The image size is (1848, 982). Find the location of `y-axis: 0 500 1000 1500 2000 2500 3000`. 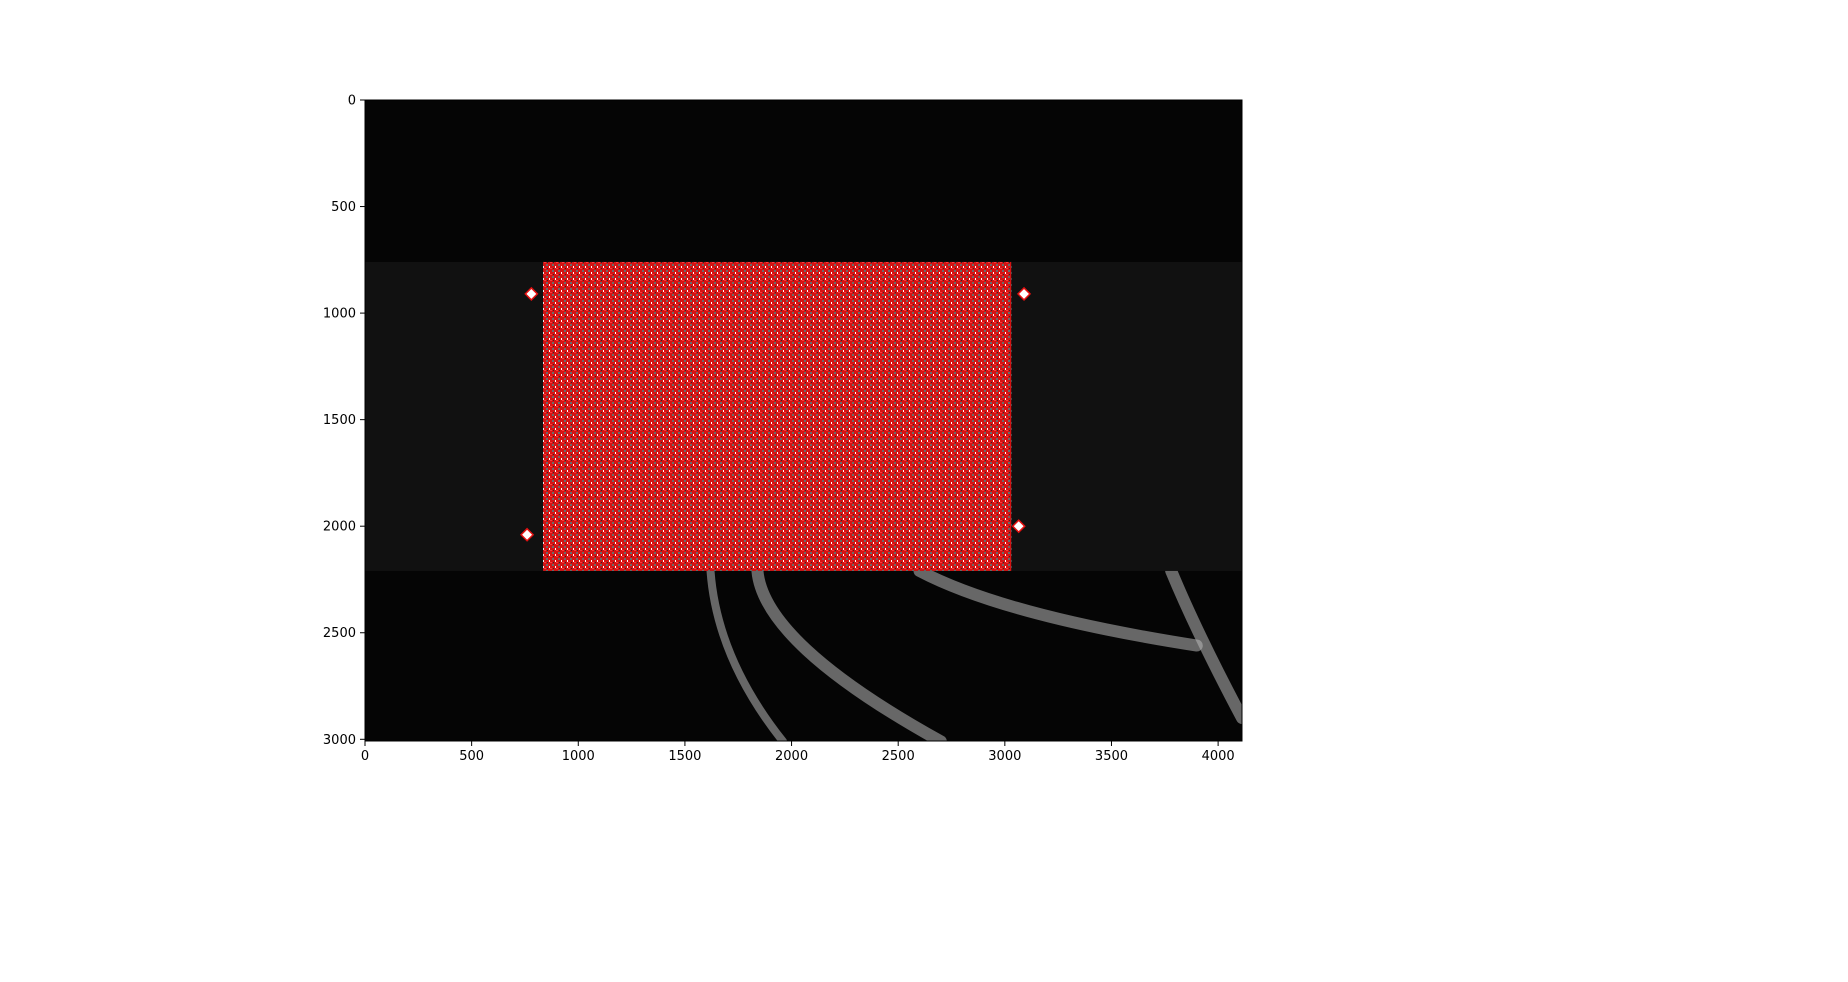

y-axis: 0 500 1000 1500 2000 2500 3000 is located at coordinates (344, 421).